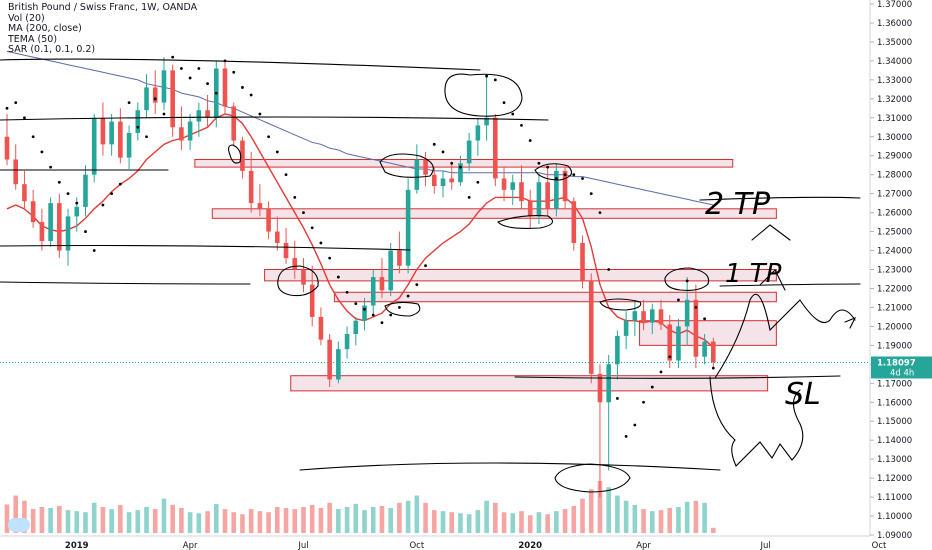 Image resolution: width=932 pixels, height=550 pixels. What do you see at coordinates (894, 214) in the screenshot?
I see `y-tick-label: 1.26000` at bounding box center [894, 214].